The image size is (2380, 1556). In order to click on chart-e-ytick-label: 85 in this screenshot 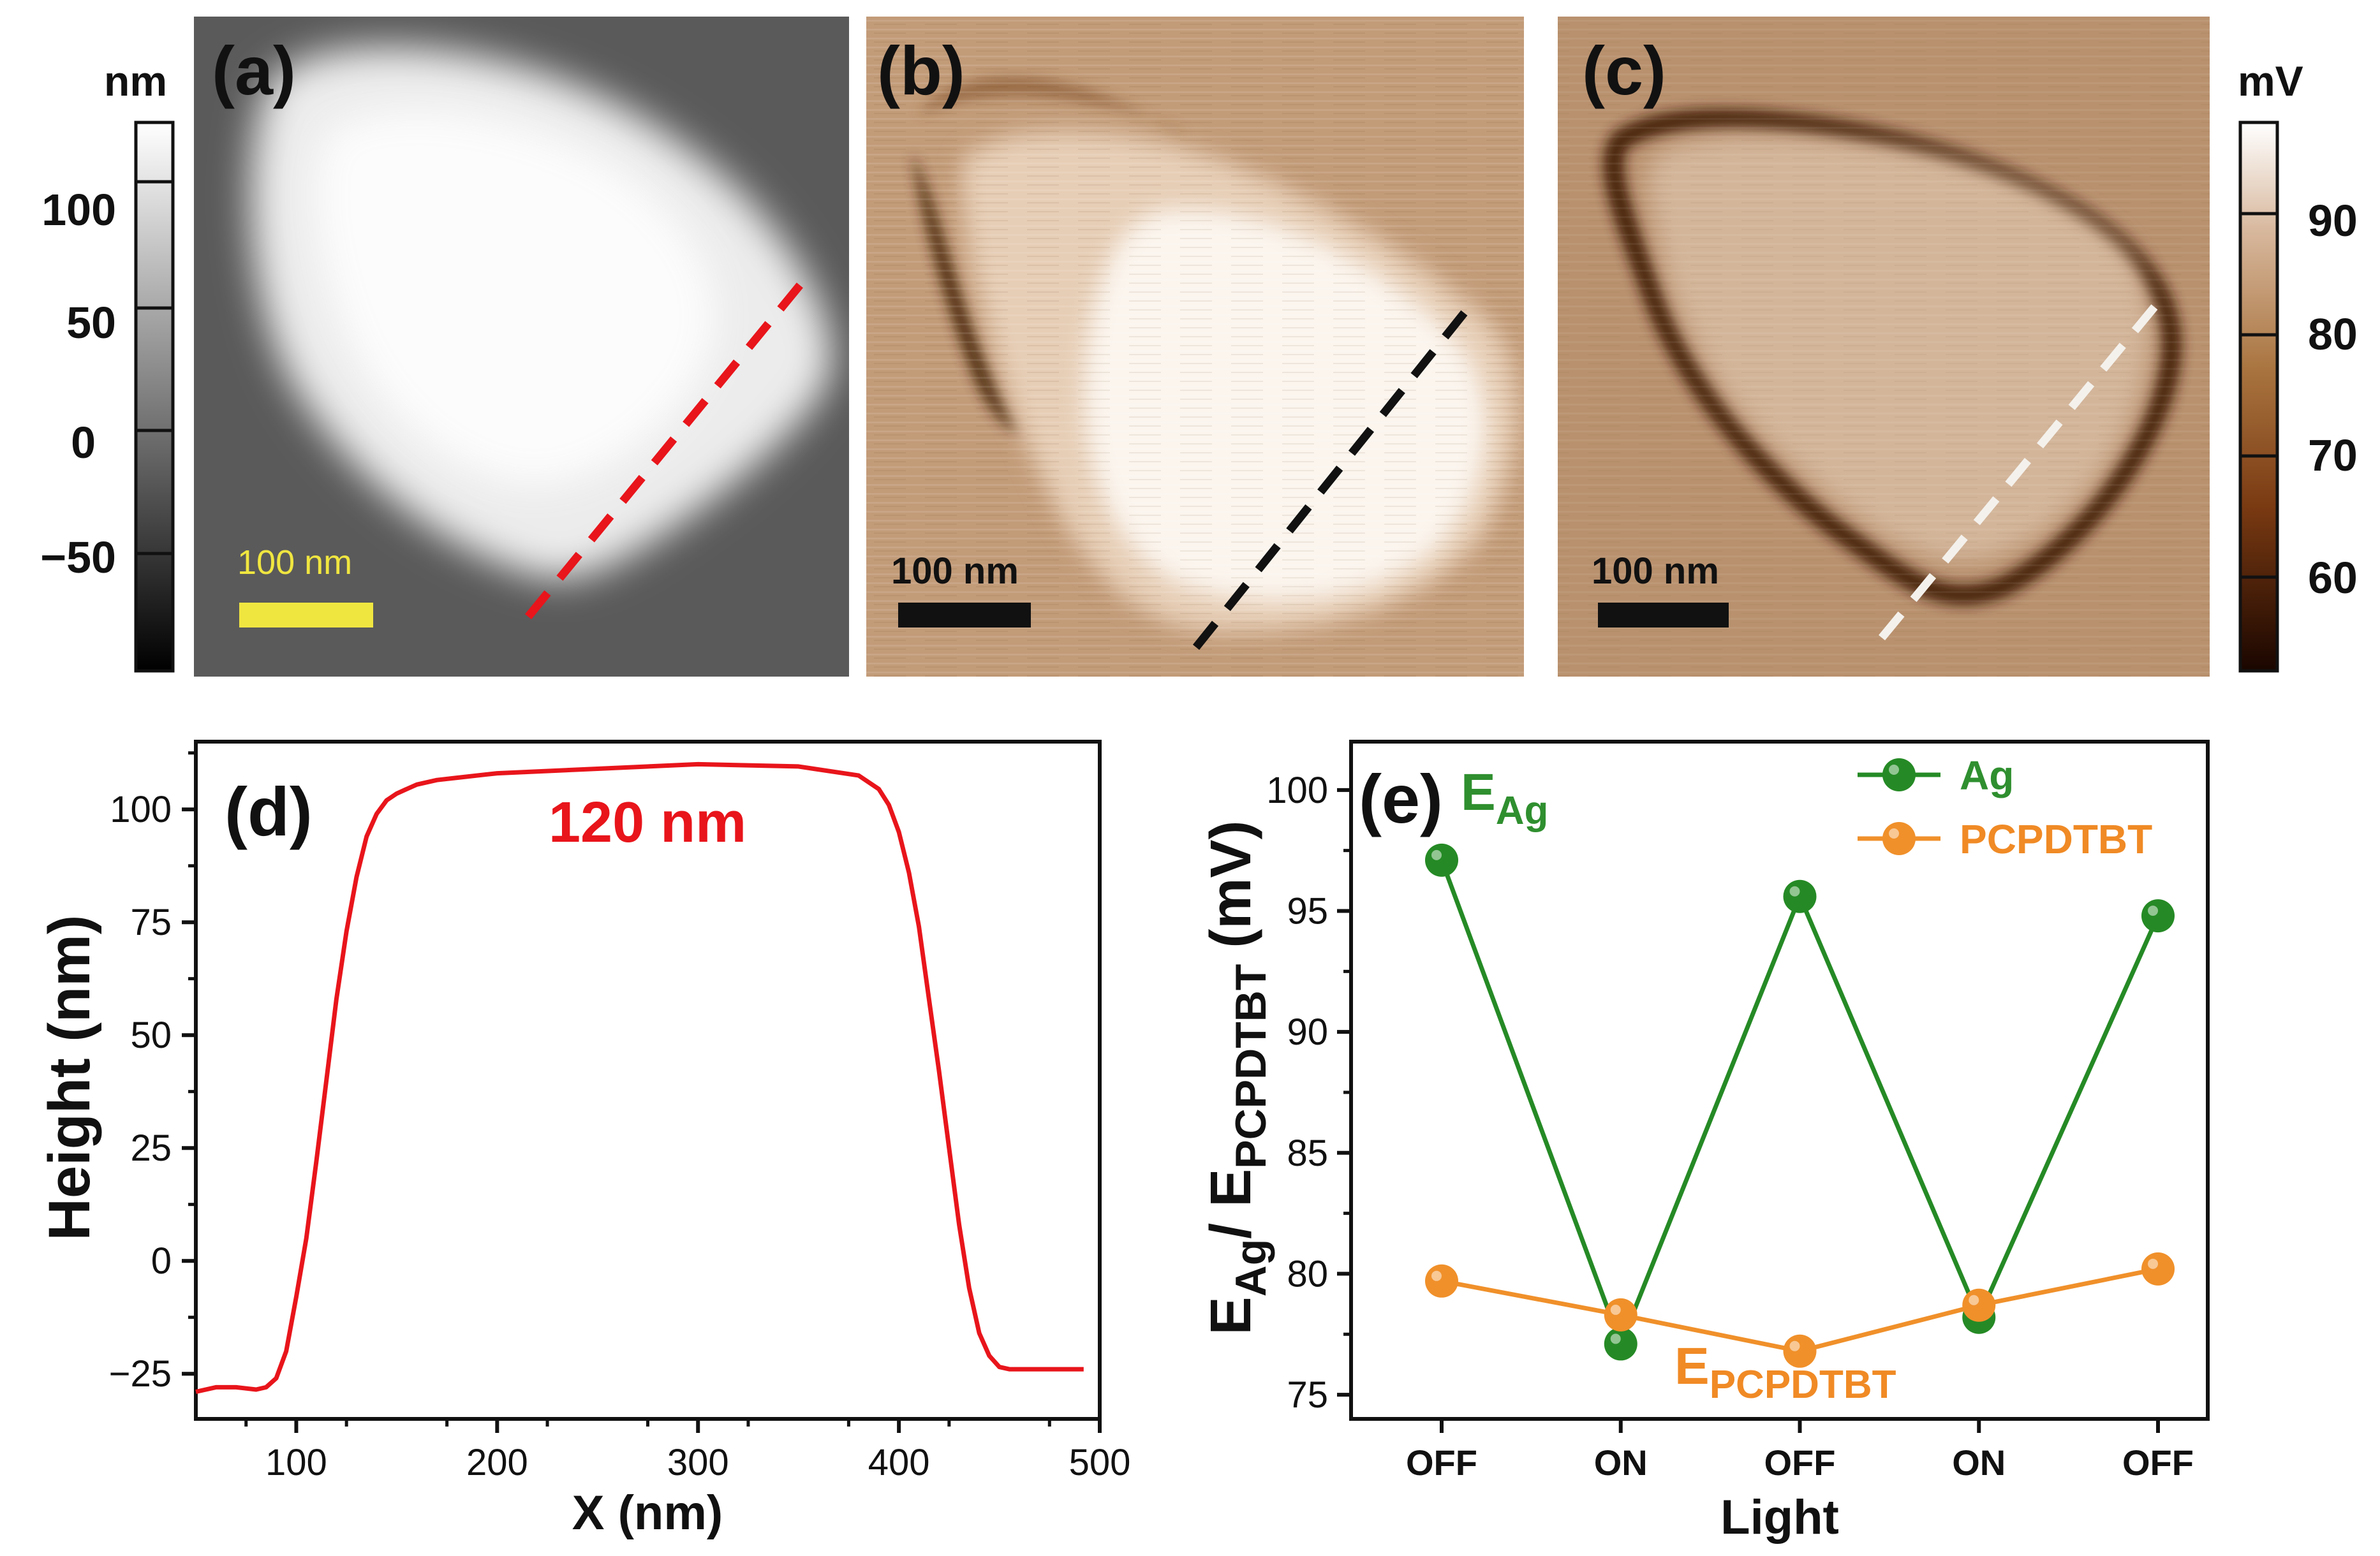, I will do `click(1307, 1153)`.